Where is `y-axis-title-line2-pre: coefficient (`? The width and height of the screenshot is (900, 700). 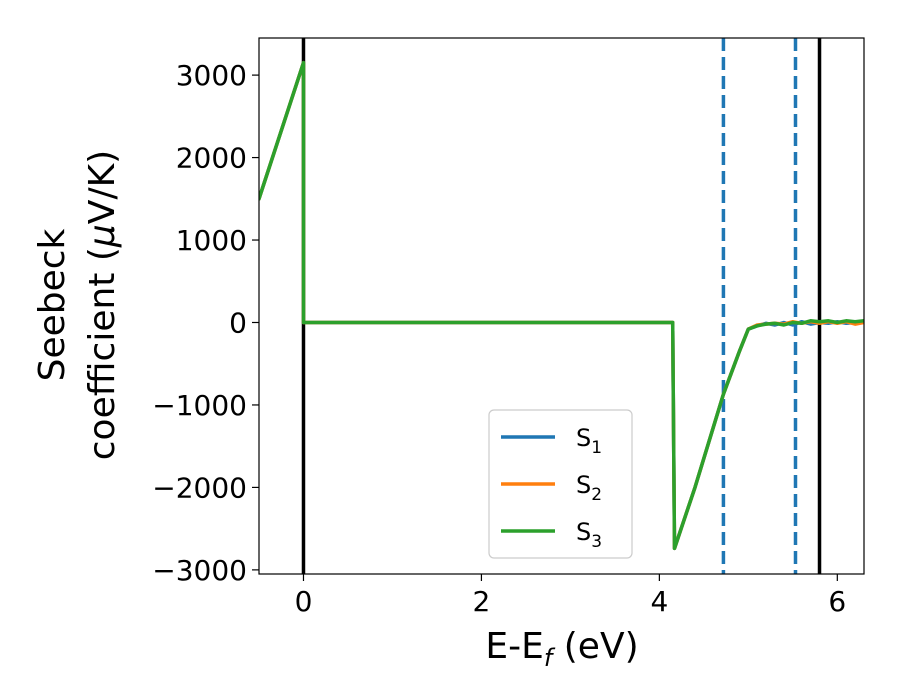 y-axis-title-line2-pre: coefficient ( is located at coordinates (102, 353).